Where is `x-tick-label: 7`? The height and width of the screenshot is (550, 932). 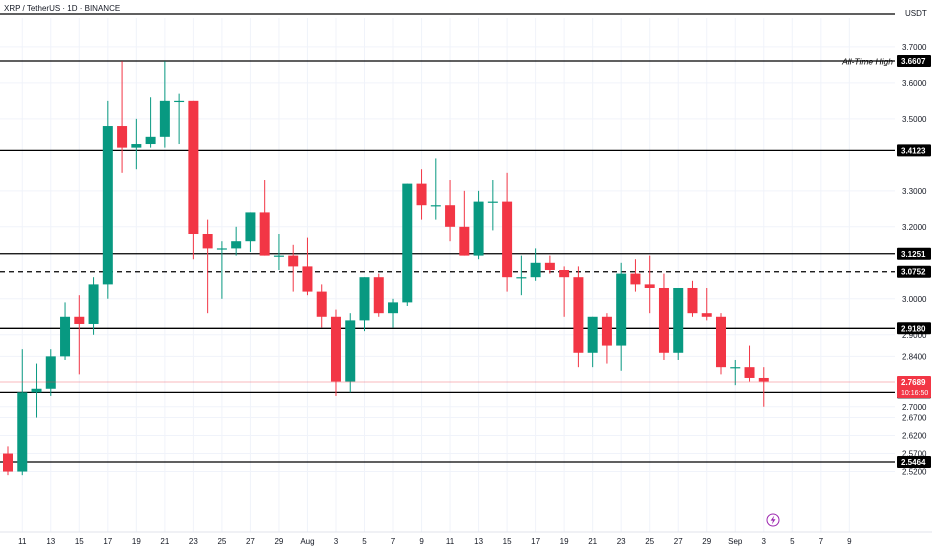
x-tick-label: 7 is located at coordinates (393, 541).